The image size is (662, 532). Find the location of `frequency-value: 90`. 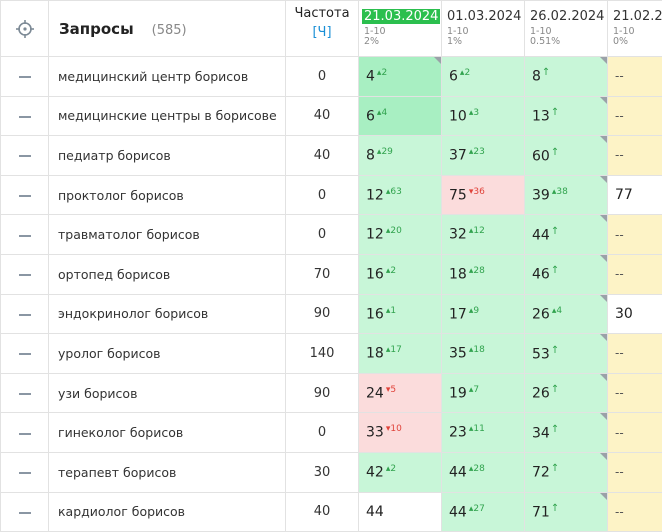

frequency-value: 90 is located at coordinates (322, 314).